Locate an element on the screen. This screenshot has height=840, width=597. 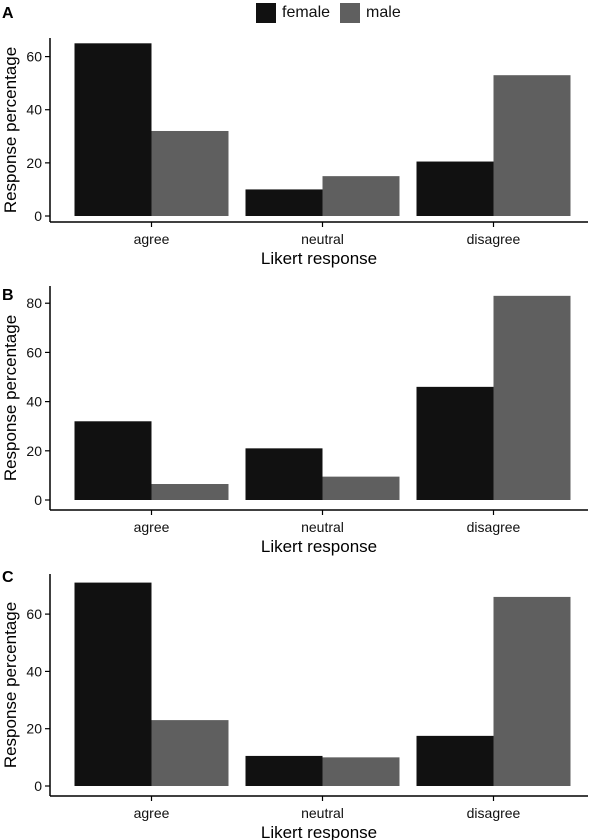
legend: female male is located at coordinates (328, 13).